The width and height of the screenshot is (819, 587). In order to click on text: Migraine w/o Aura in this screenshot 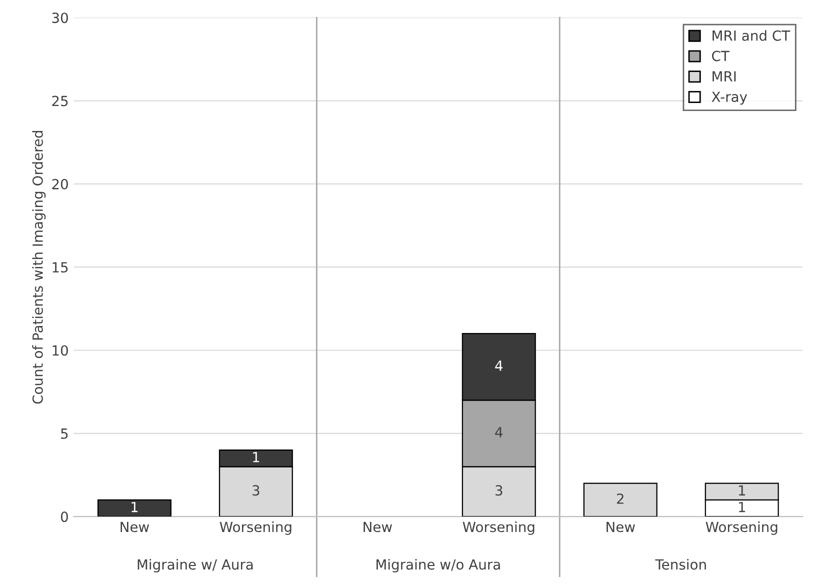, I will do `click(438, 565)`.